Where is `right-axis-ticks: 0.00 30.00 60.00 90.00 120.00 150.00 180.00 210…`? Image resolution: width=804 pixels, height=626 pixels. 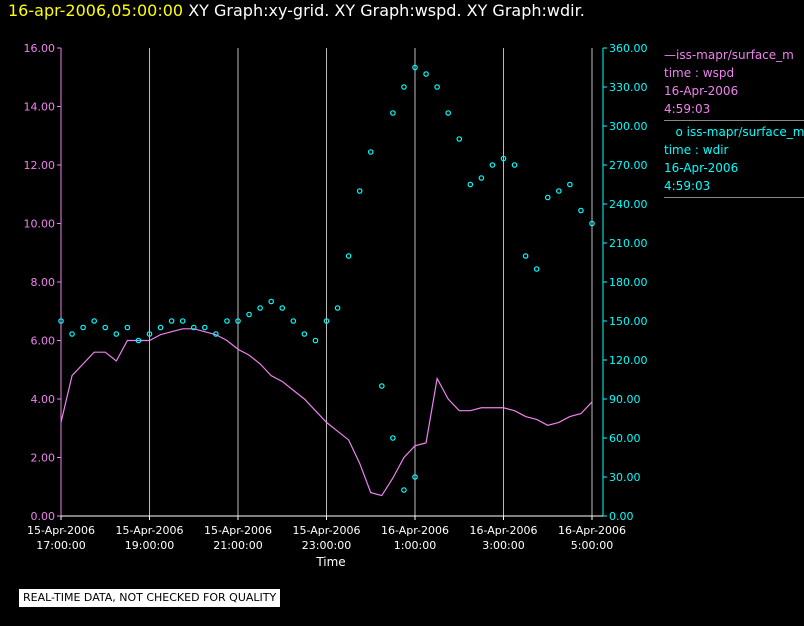
right-axis-ticks: 0.00 30.00 60.00 90.00 120.00 150.00 180.00 210… is located at coordinates (625, 282).